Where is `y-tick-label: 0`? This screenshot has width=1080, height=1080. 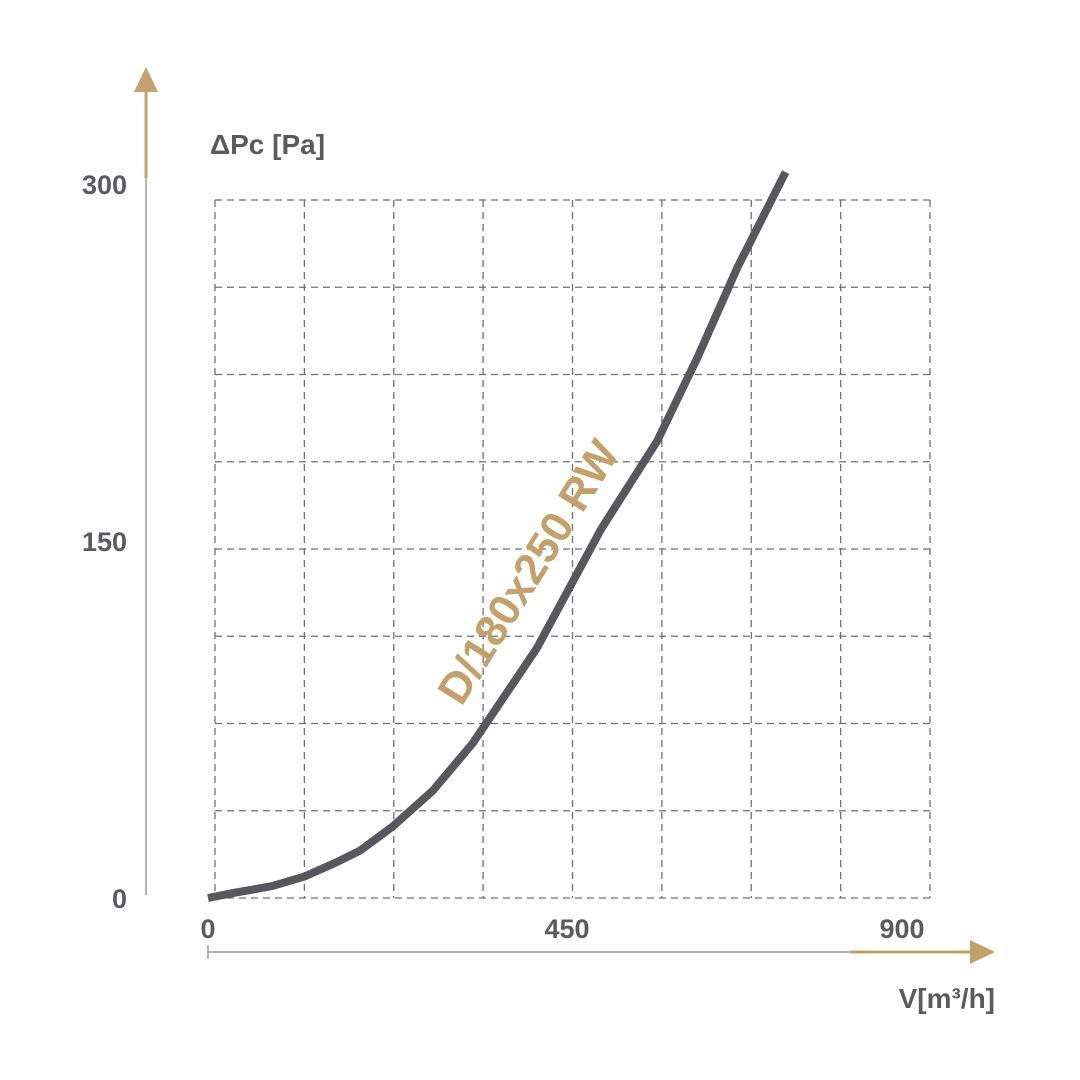 y-tick-label: 0 is located at coordinates (119, 899).